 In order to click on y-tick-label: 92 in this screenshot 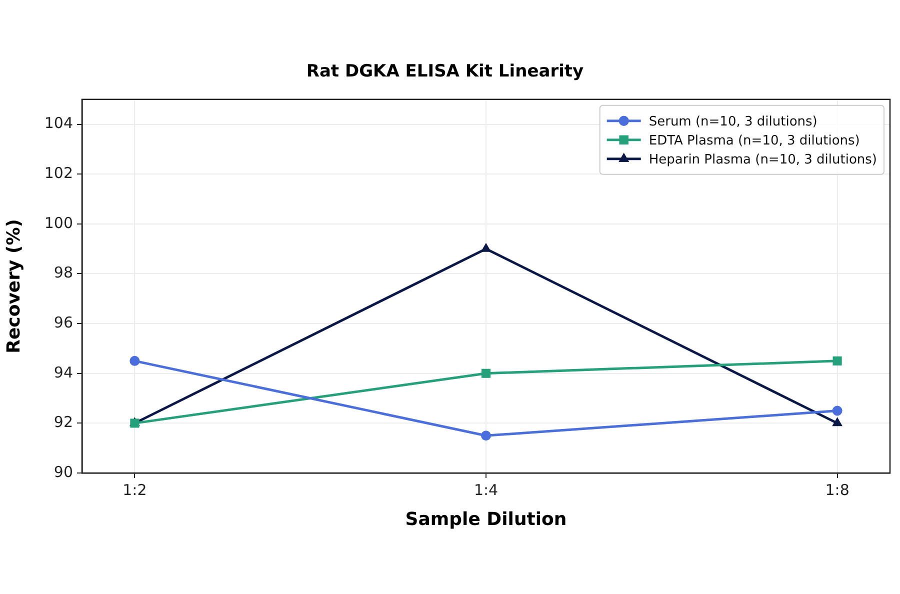, I will do `click(63, 422)`.